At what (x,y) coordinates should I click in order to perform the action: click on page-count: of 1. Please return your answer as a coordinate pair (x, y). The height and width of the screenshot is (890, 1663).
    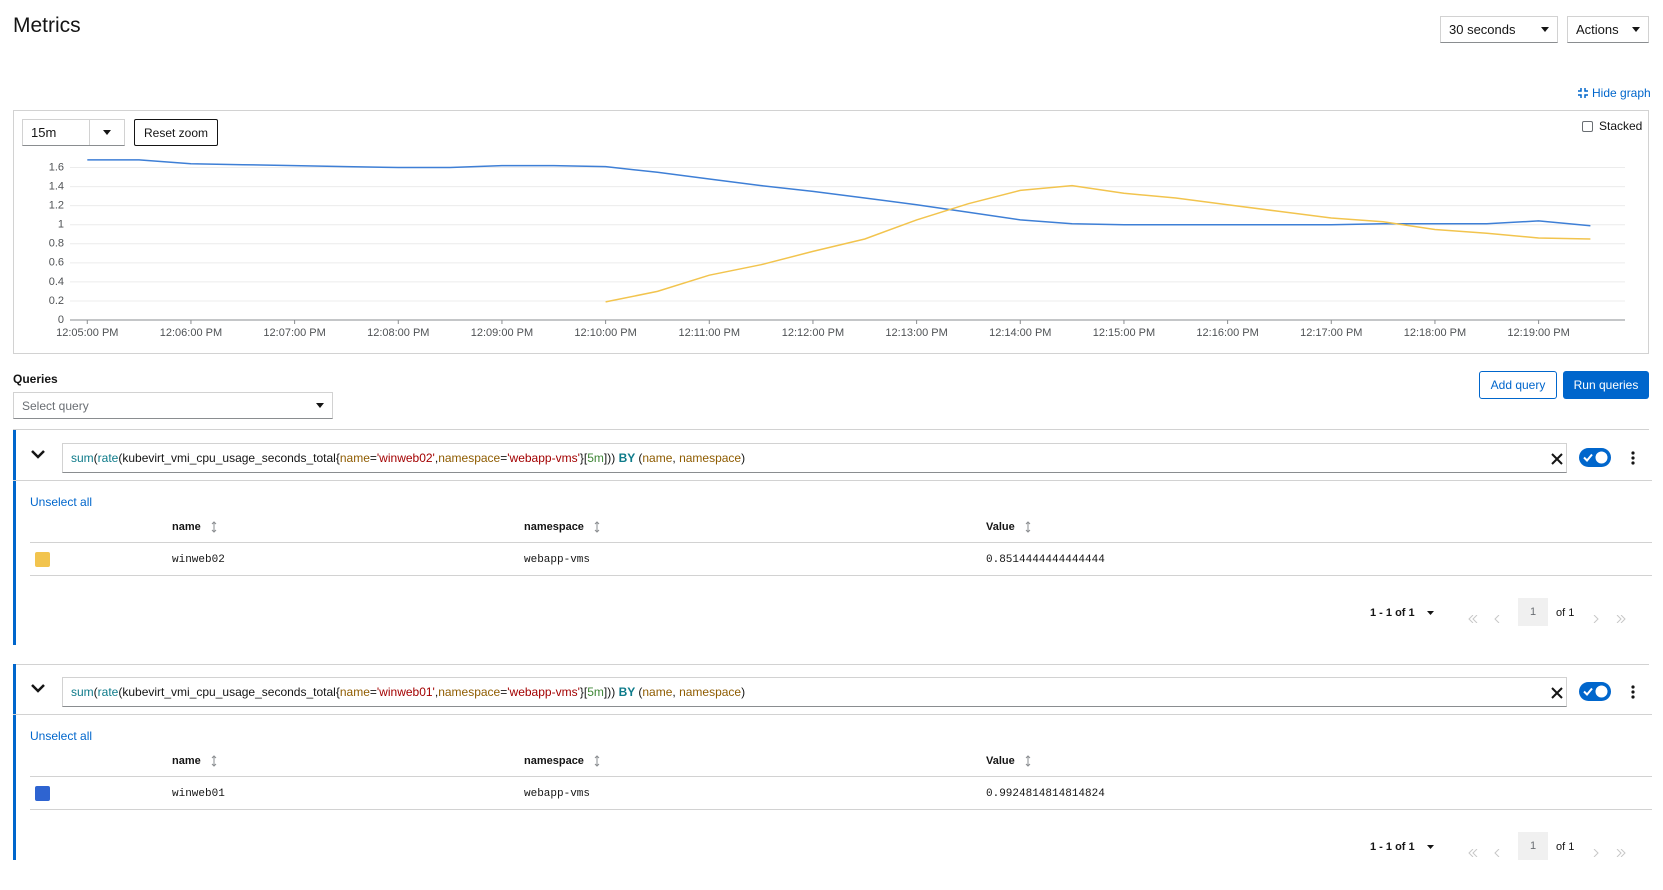
    Looking at the image, I should click on (1565, 613).